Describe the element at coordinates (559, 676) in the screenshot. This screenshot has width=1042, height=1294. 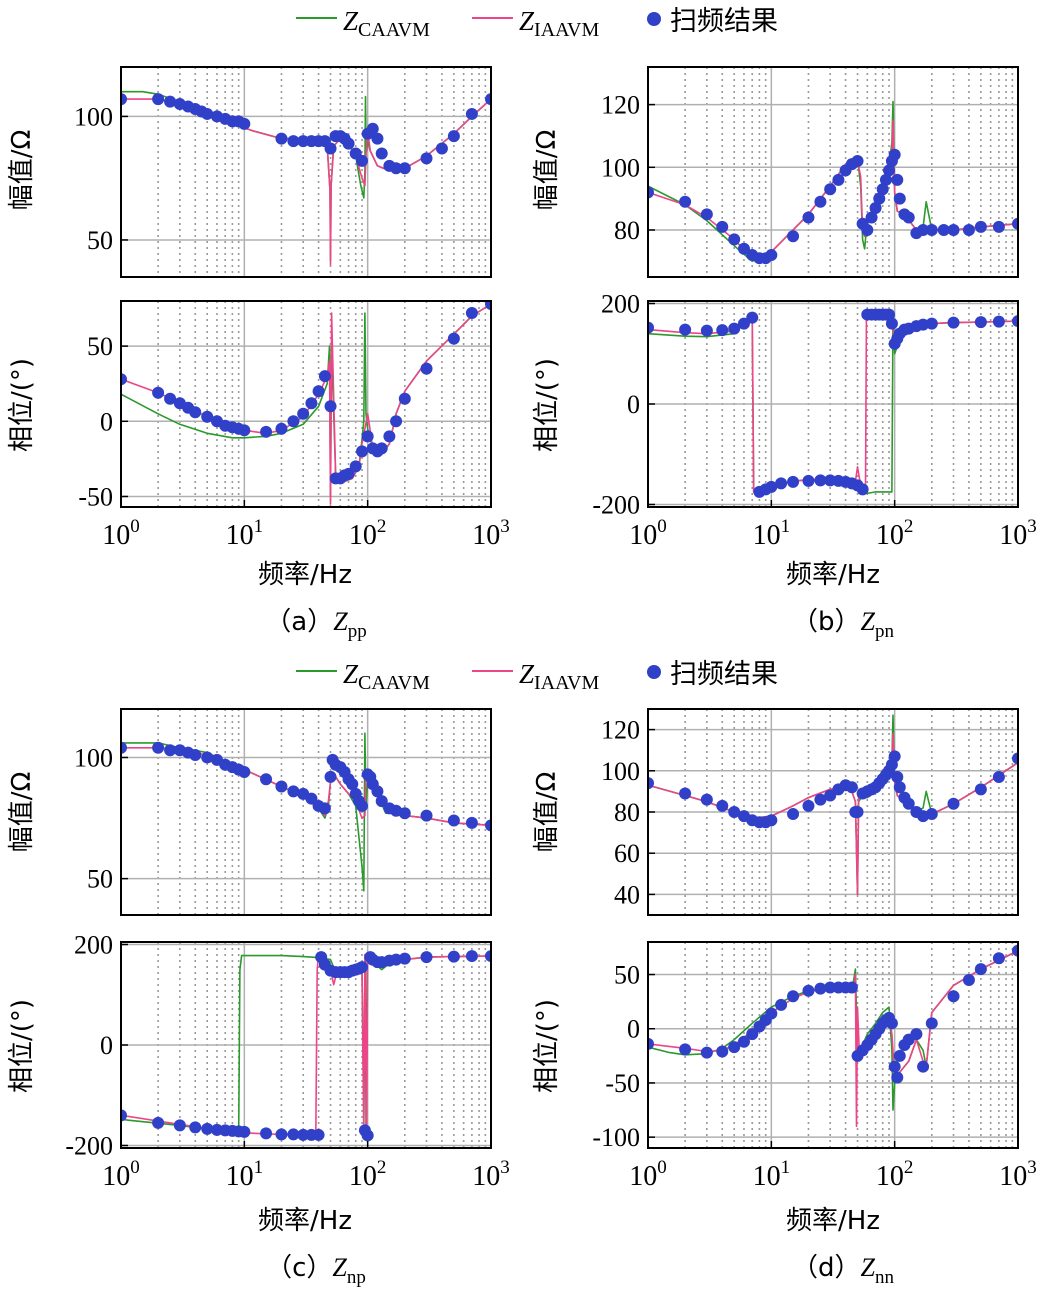
I see `legend-iaavm-label: ZIAAVM` at that location.